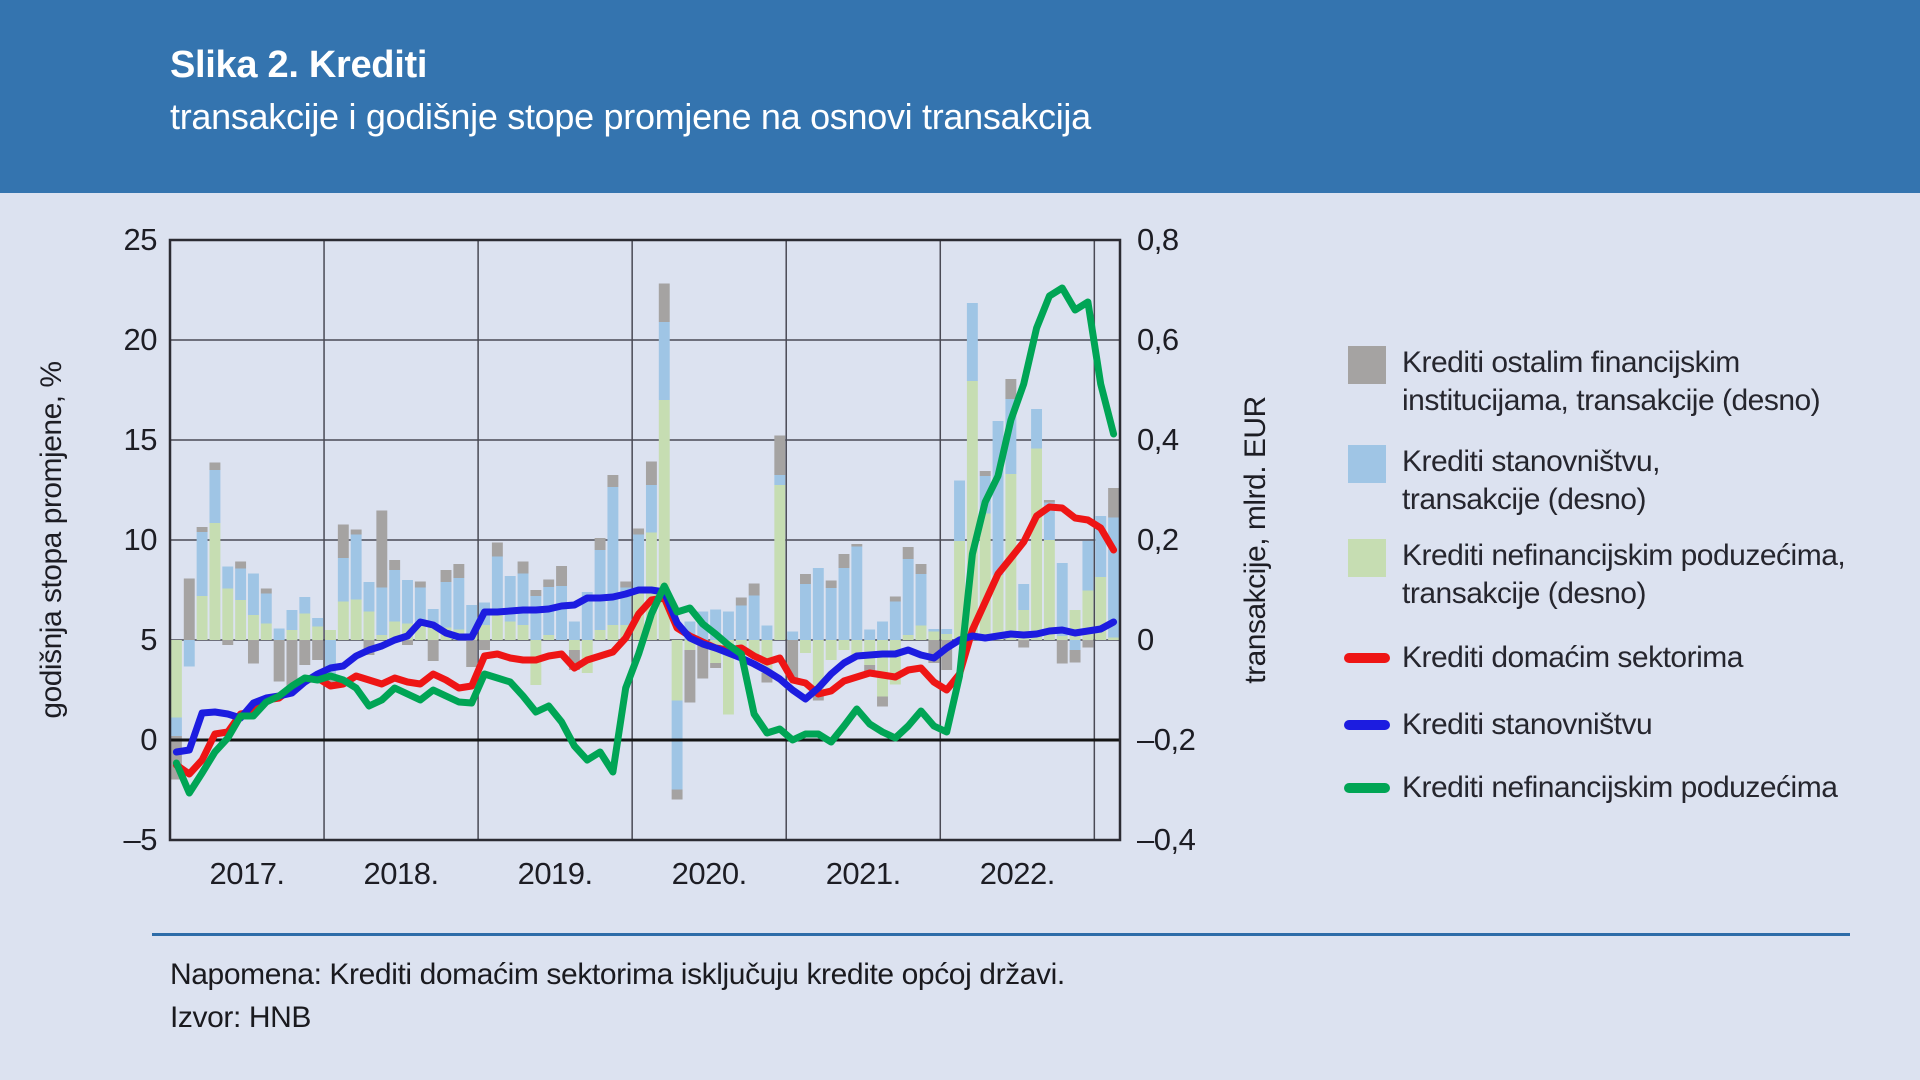 This screenshot has height=1080, width=1920. What do you see at coordinates (247, 873) in the screenshot?
I see `x-axis-year-label: 2017.` at bounding box center [247, 873].